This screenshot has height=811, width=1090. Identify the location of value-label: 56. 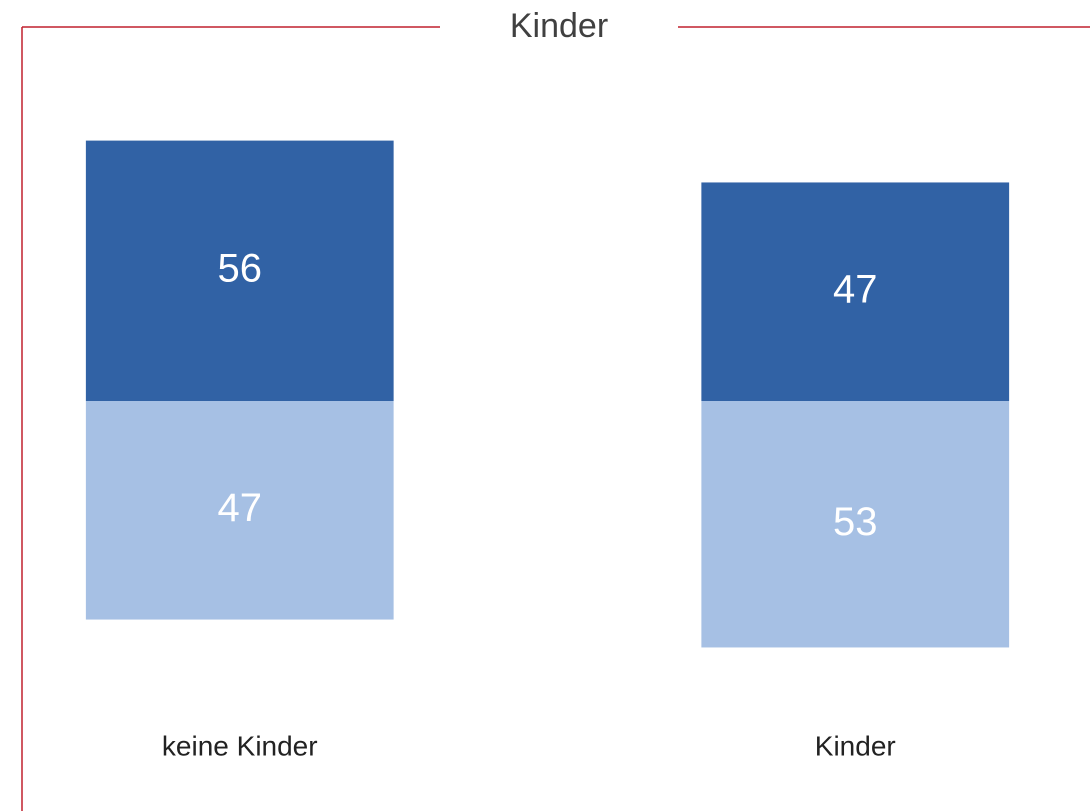
(240, 268).